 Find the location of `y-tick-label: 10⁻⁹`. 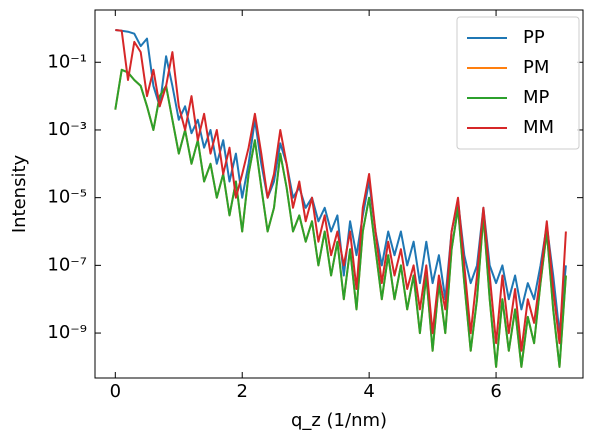

y-tick-label: 10⁻⁹ is located at coordinates (67, 332).